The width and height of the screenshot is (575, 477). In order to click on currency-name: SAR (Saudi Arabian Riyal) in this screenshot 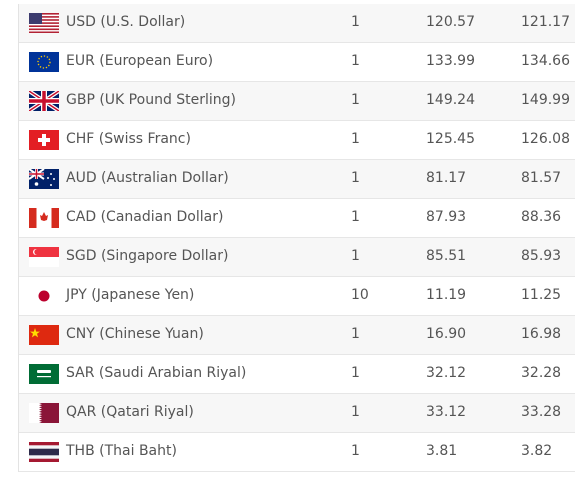, I will do `click(156, 373)`.